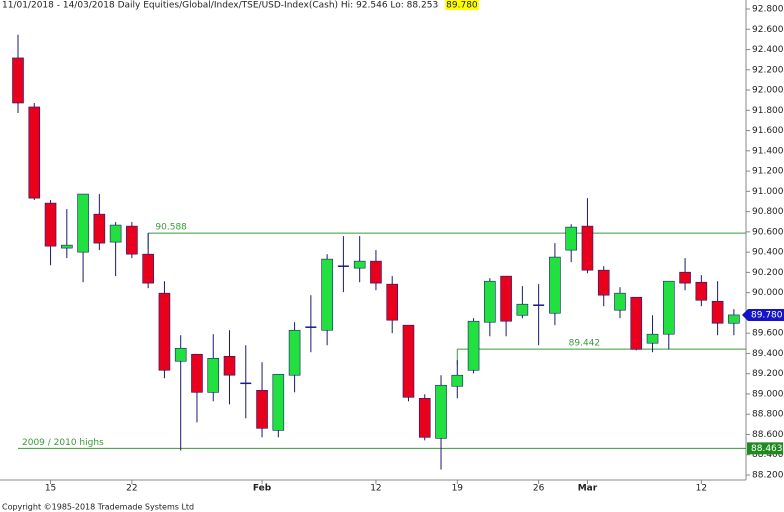 The height and width of the screenshot is (512, 784). Describe the element at coordinates (768, 131) in the screenshot. I see `y-tick-label: 91.600` at that location.